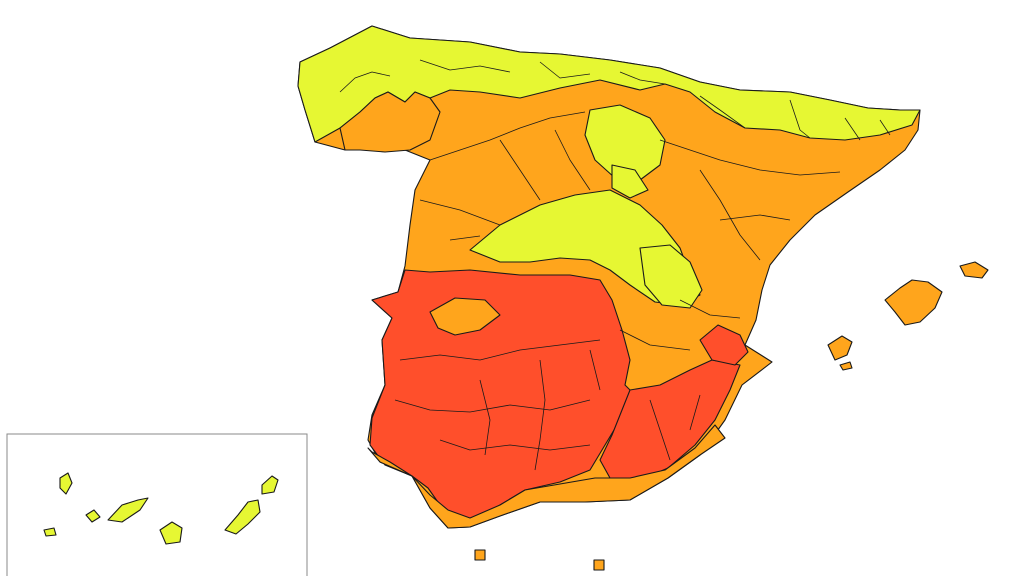 The height and width of the screenshot is (576, 1024). Describe the element at coordinates (615, 100) in the screenshot. I see `internal-borders-north` at that location.